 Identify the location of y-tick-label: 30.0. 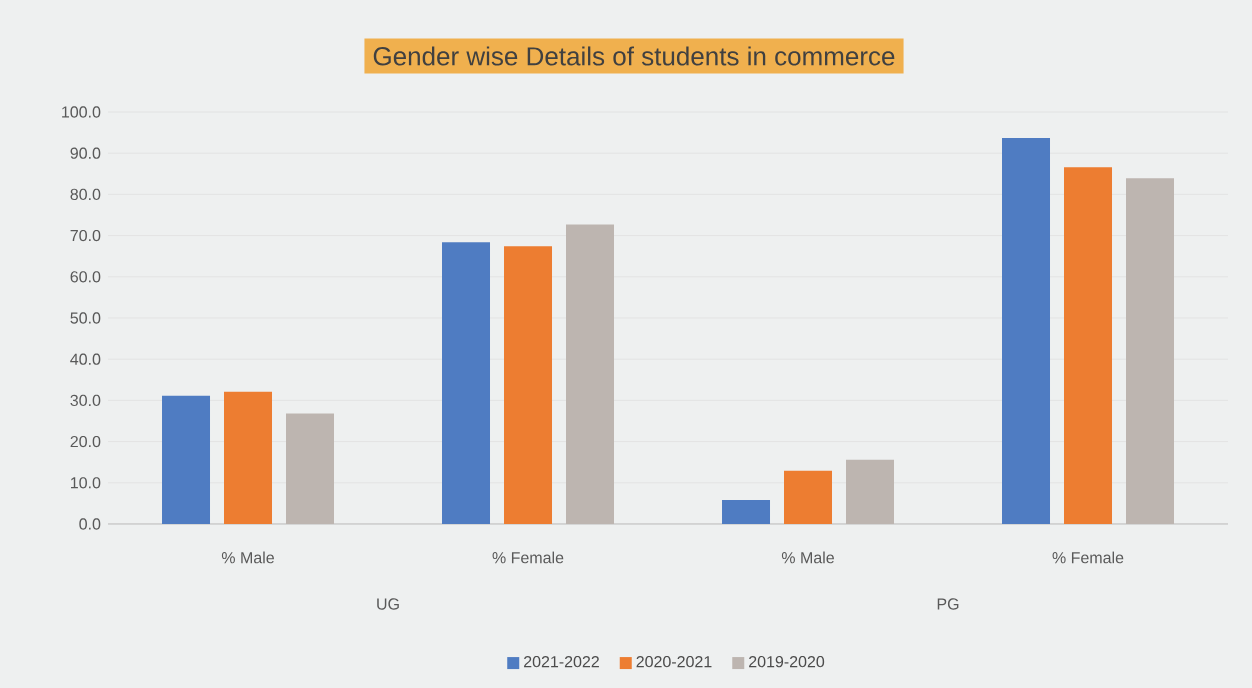
(85, 400).